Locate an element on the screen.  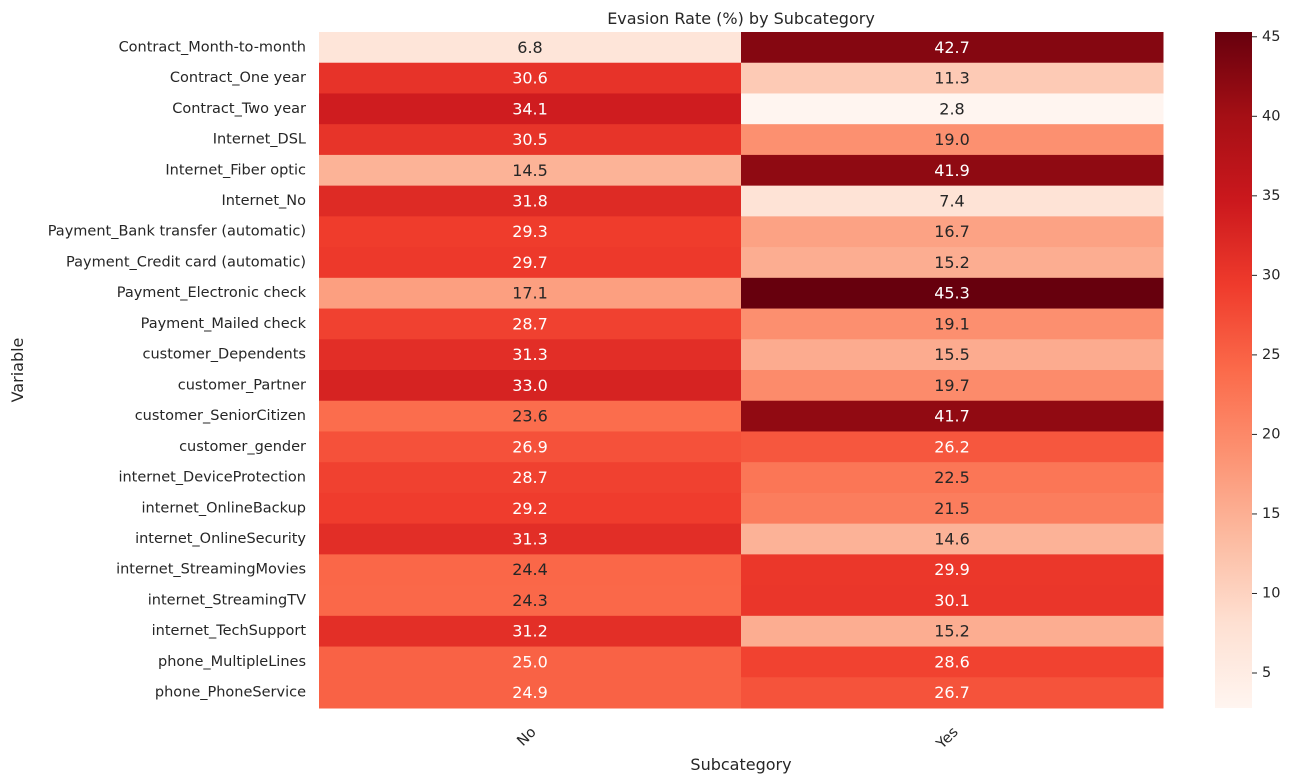
cell-value-label: 24.9 is located at coordinates (530, 692).